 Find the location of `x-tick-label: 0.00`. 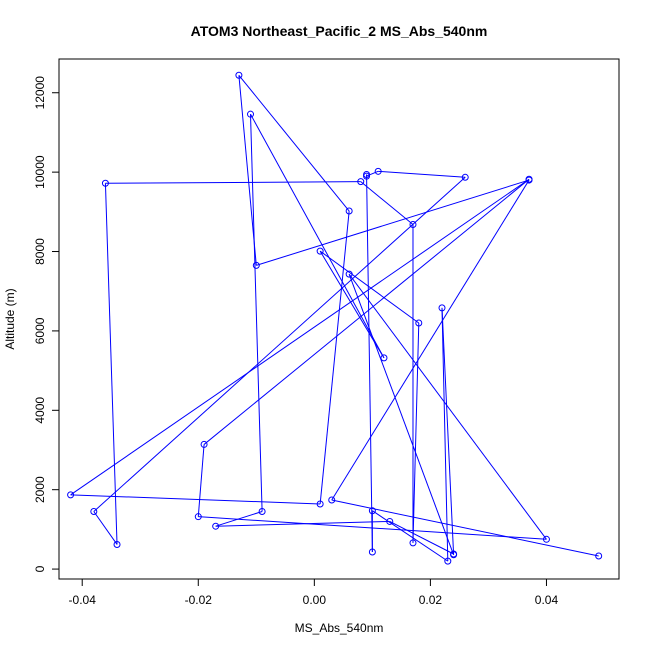

x-tick-label: 0.00 is located at coordinates (315, 600).